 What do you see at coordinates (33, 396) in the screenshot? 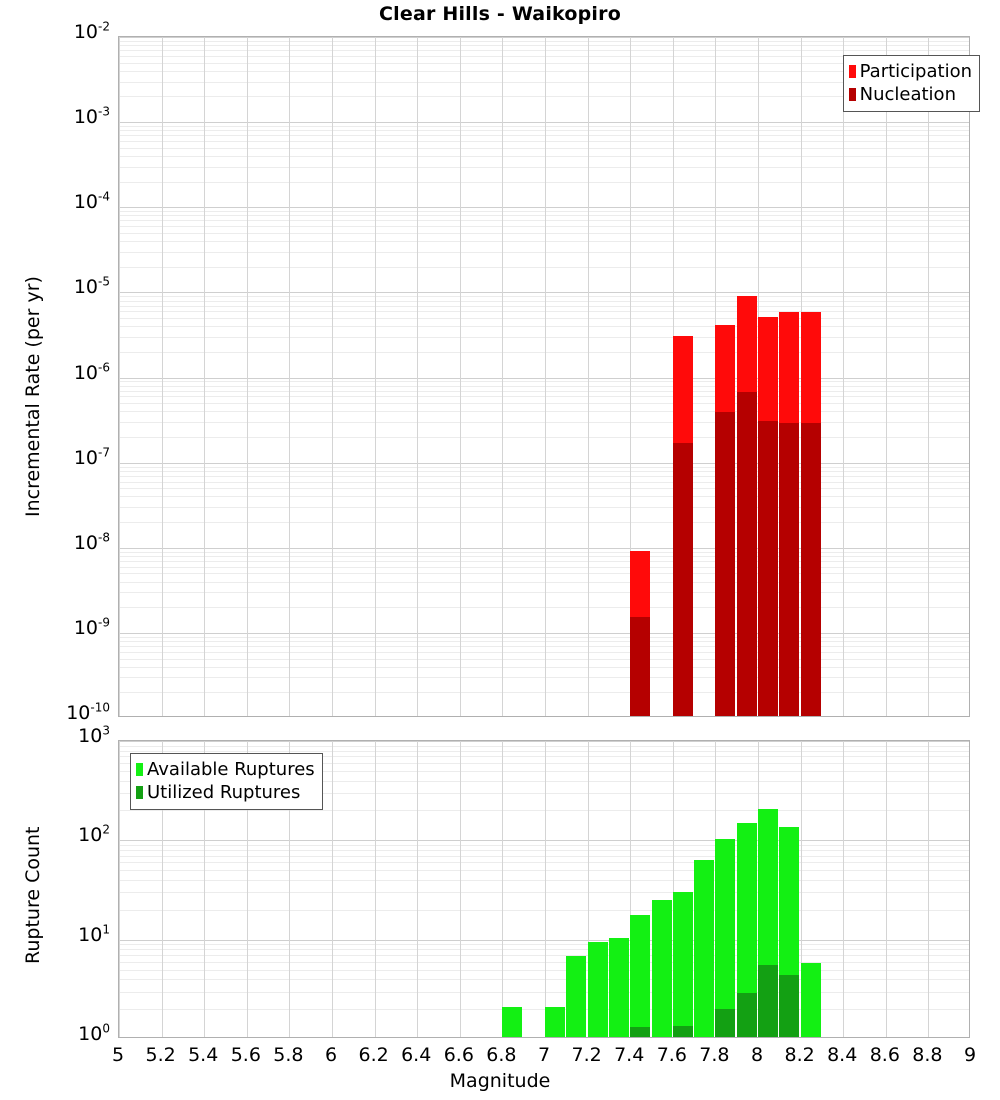
I see `incremental-rate-axis-label: Incremental Rate (per yr)` at bounding box center [33, 396].